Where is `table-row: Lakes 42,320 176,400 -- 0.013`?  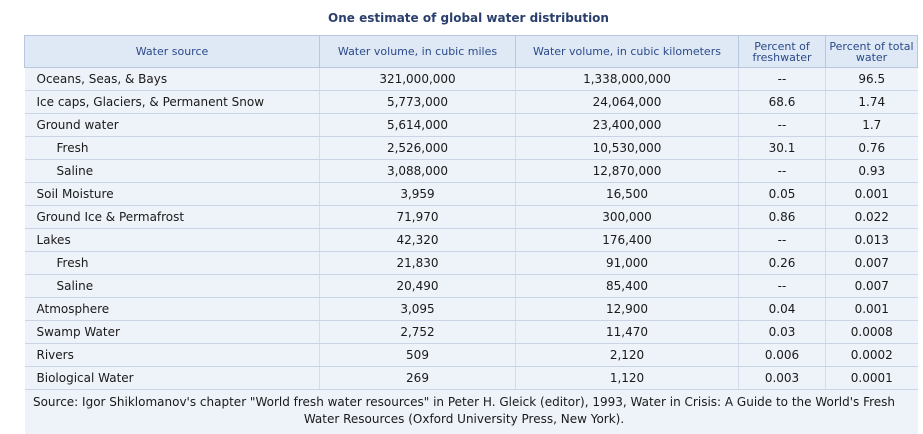 table-row: Lakes 42,320 176,400 -- 0.013 is located at coordinates (471, 240).